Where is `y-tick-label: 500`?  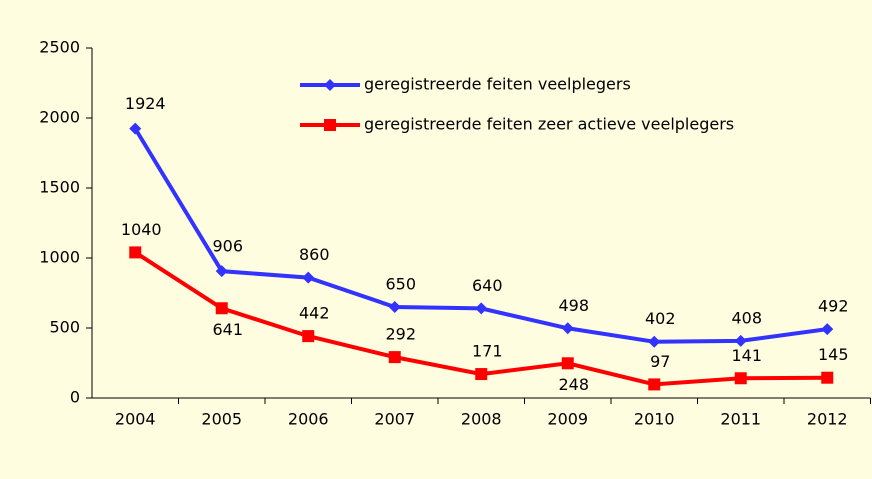 y-tick-label: 500 is located at coordinates (64, 327).